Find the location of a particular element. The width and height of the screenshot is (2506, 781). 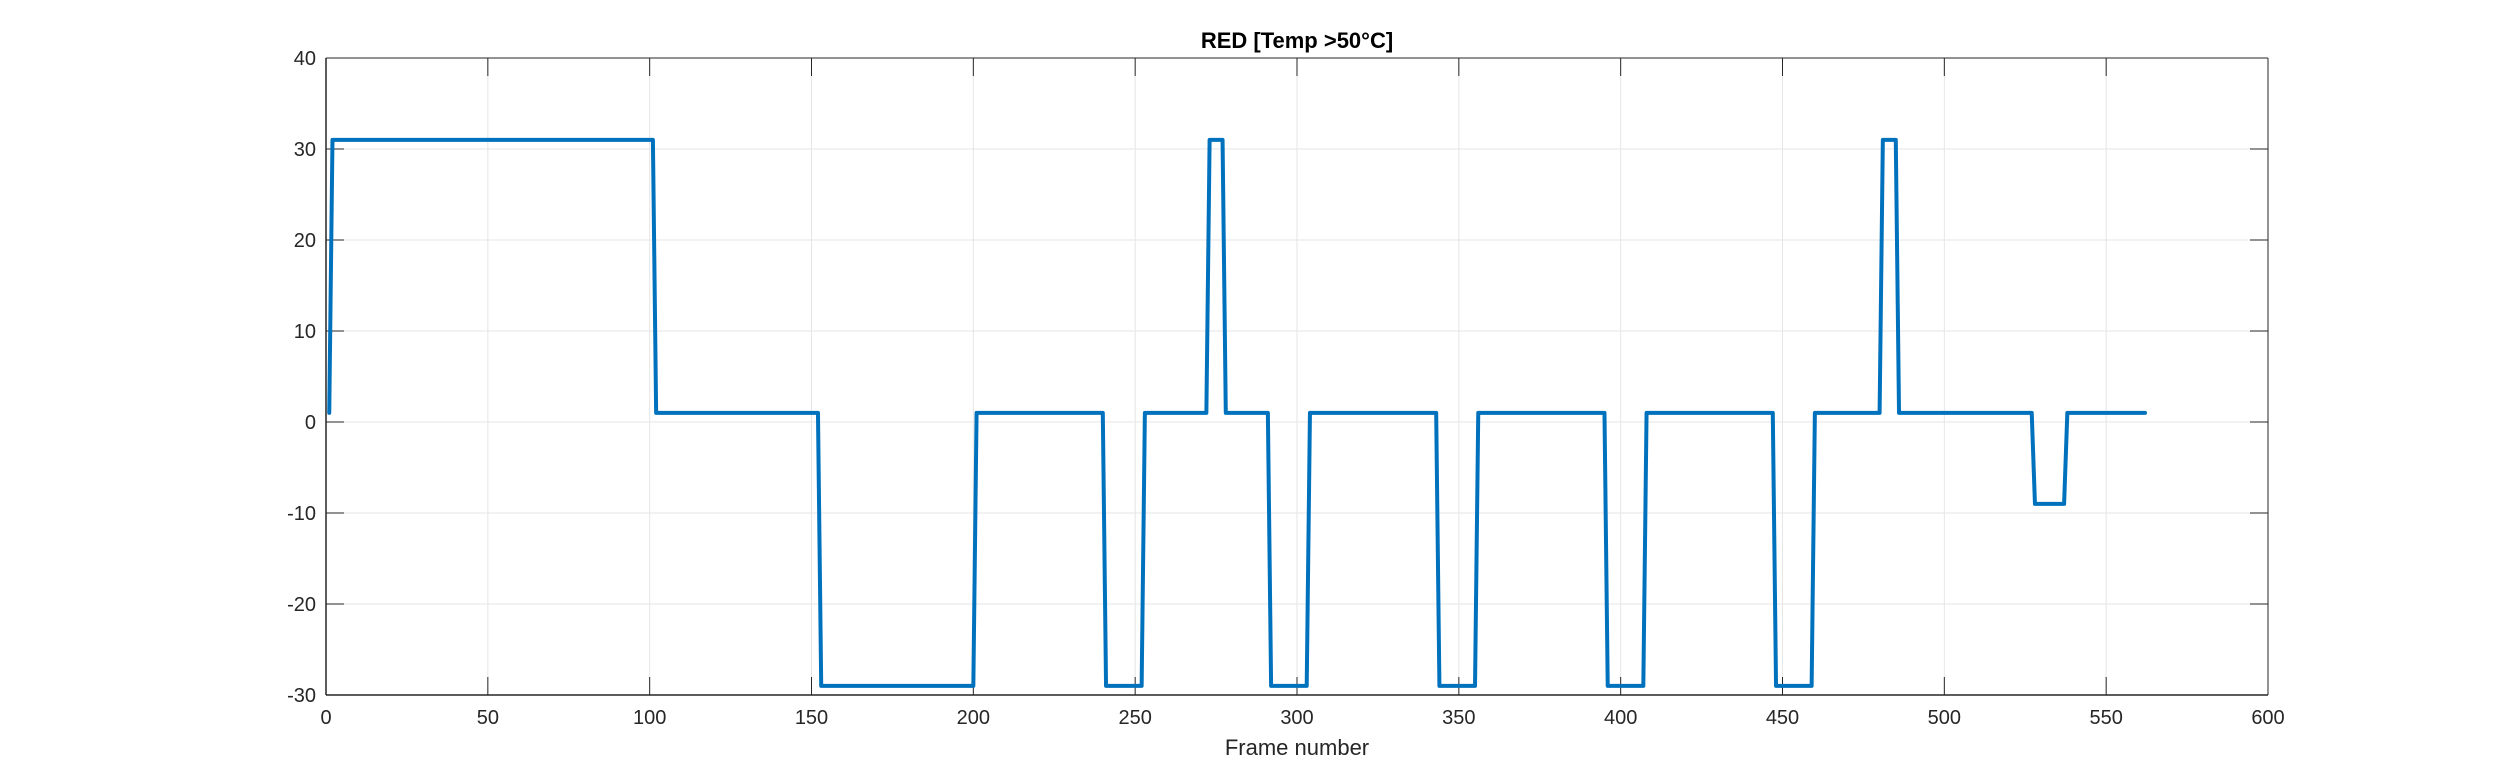

x-tick-labels: 0 50 100 150 200 250 300 350 400 450 500 550 600 is located at coordinates (1302, 718).